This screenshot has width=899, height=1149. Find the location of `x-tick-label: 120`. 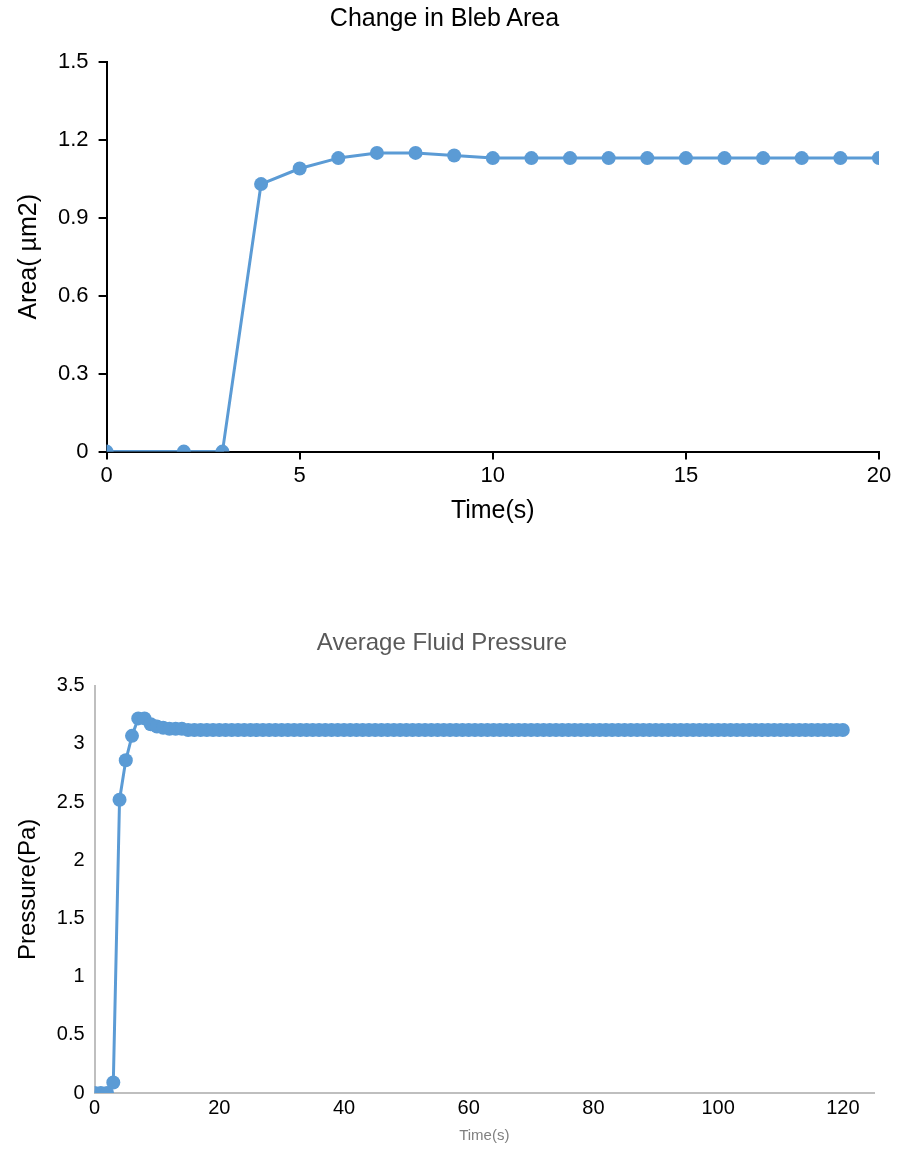

x-tick-label: 120 is located at coordinates (843, 1106).